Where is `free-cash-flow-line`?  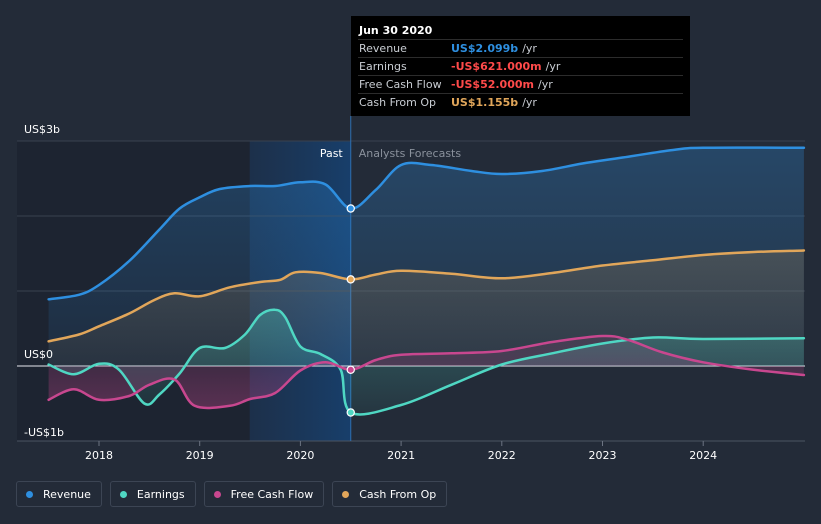
free-cash-flow-line is located at coordinates (426, 372).